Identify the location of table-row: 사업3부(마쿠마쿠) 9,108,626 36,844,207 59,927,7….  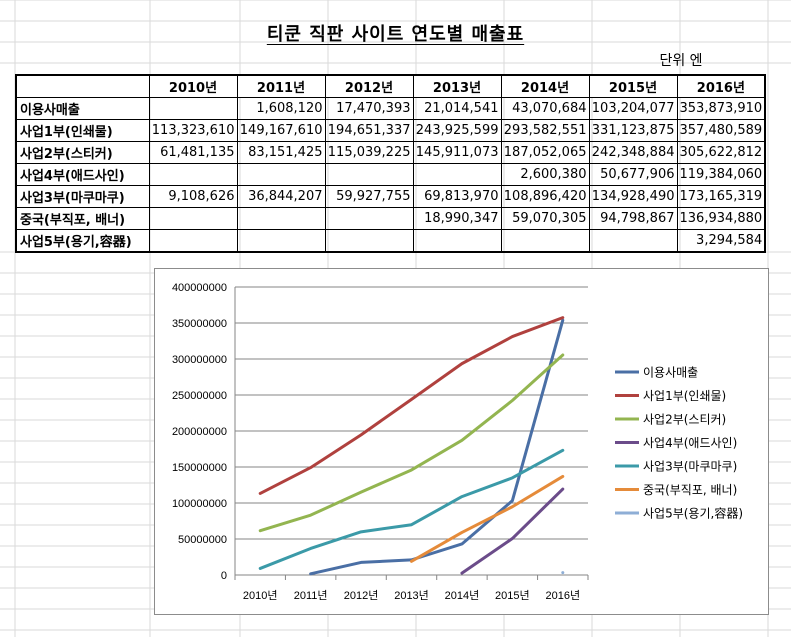
(390, 196).